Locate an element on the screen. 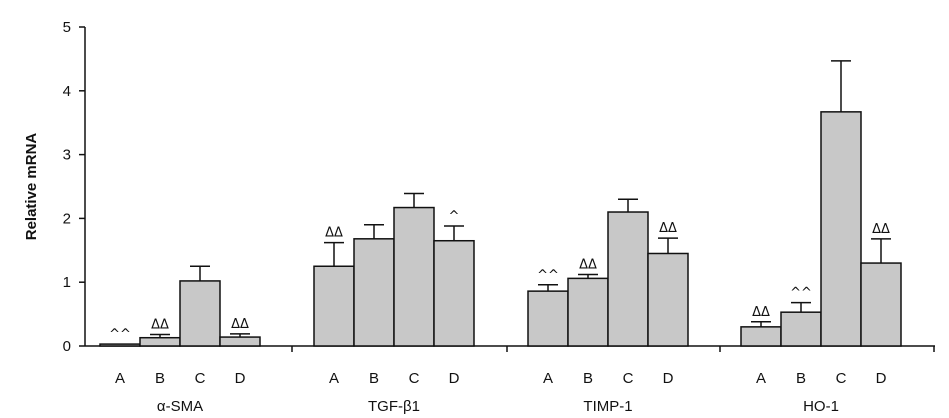 Image resolution: width=949 pixels, height=418 pixels. group-label: TGF-β1 is located at coordinates (394, 406).